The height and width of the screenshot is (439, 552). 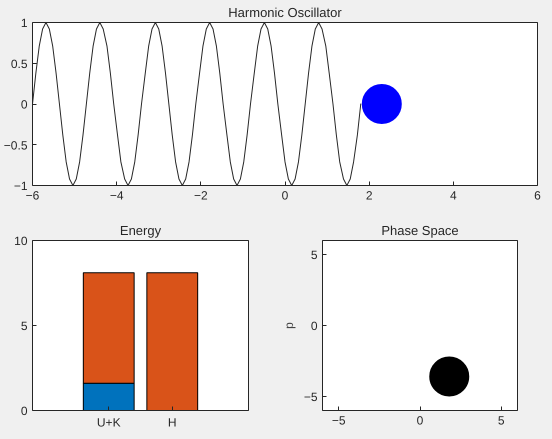 I want to click on x-tick-label: 4, so click(x=453, y=195).